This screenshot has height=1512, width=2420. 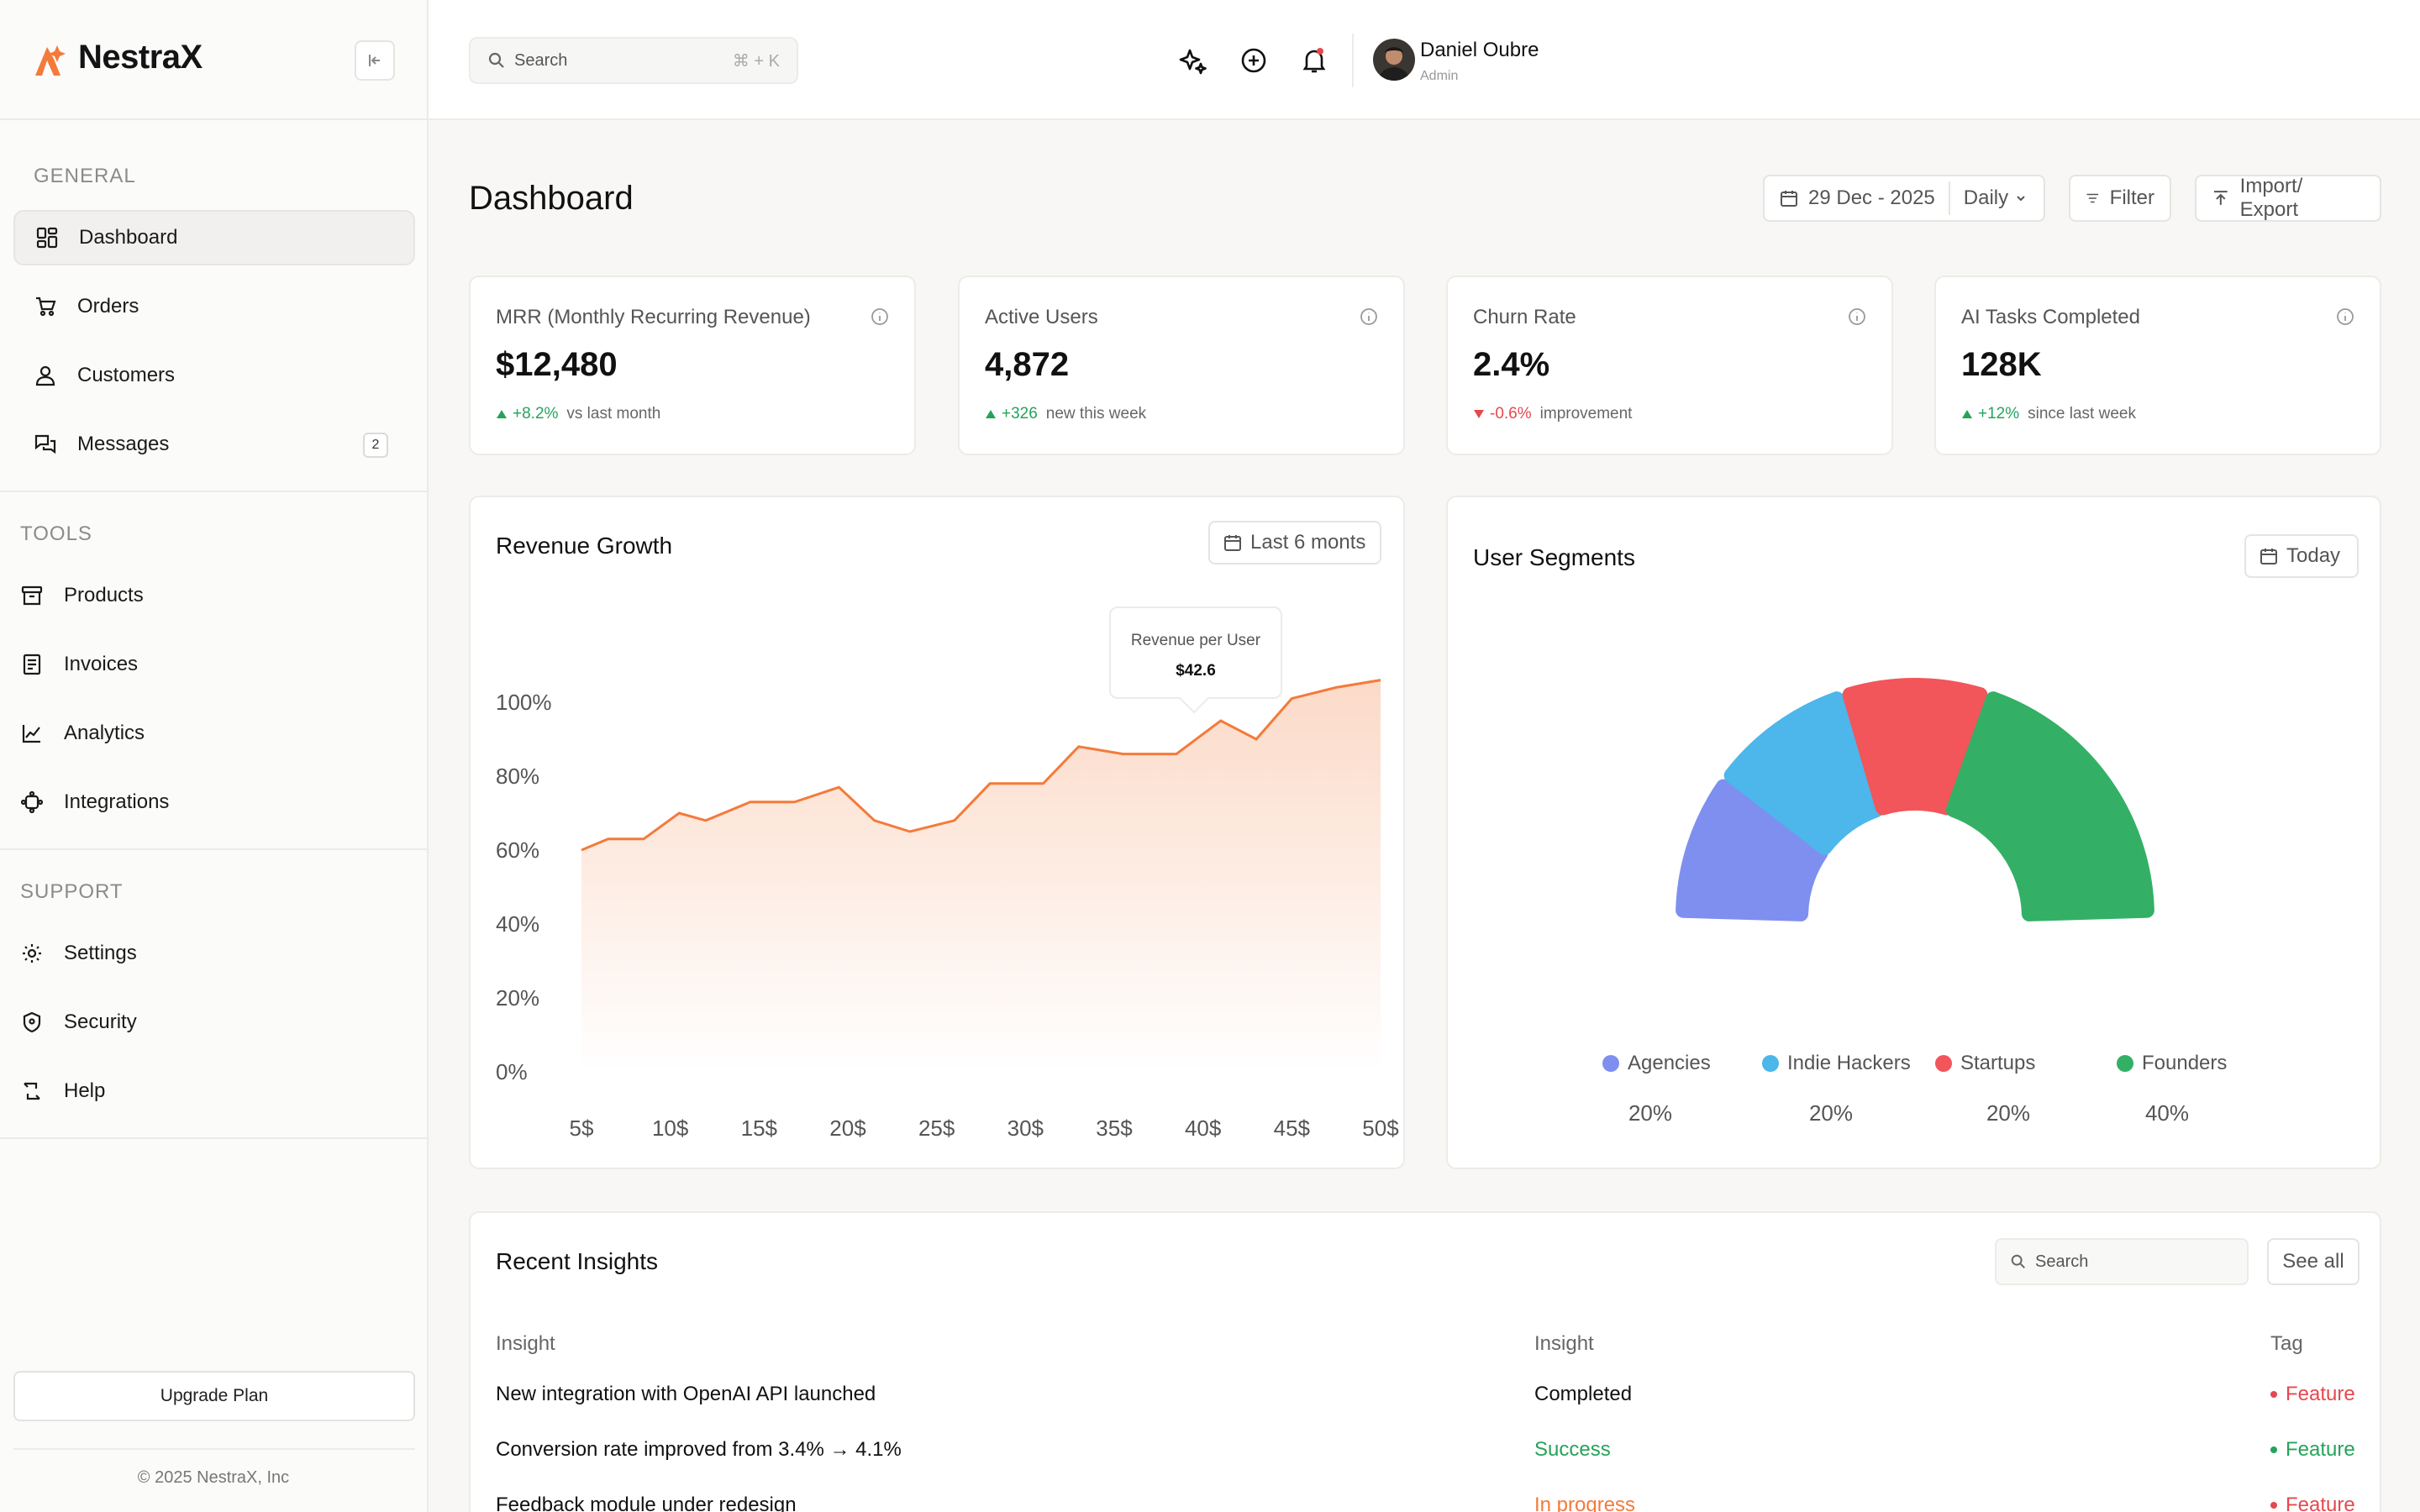 I want to click on kpi-delta-value: +12%, so click(x=1999, y=414).